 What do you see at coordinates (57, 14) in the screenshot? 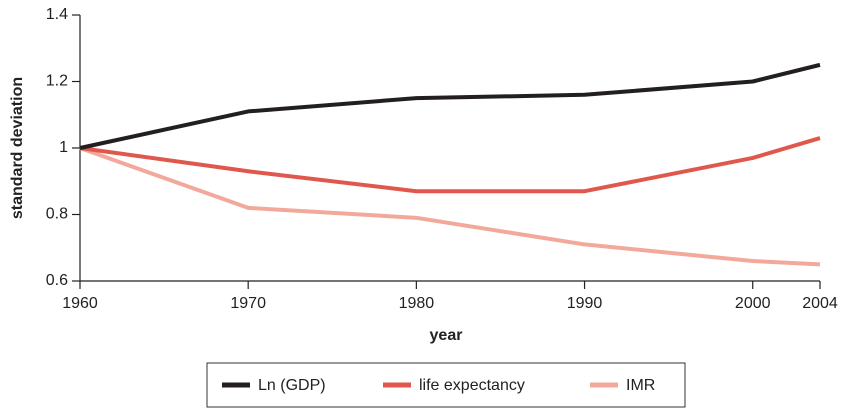
I see `y-tick-label: 1.4` at bounding box center [57, 14].